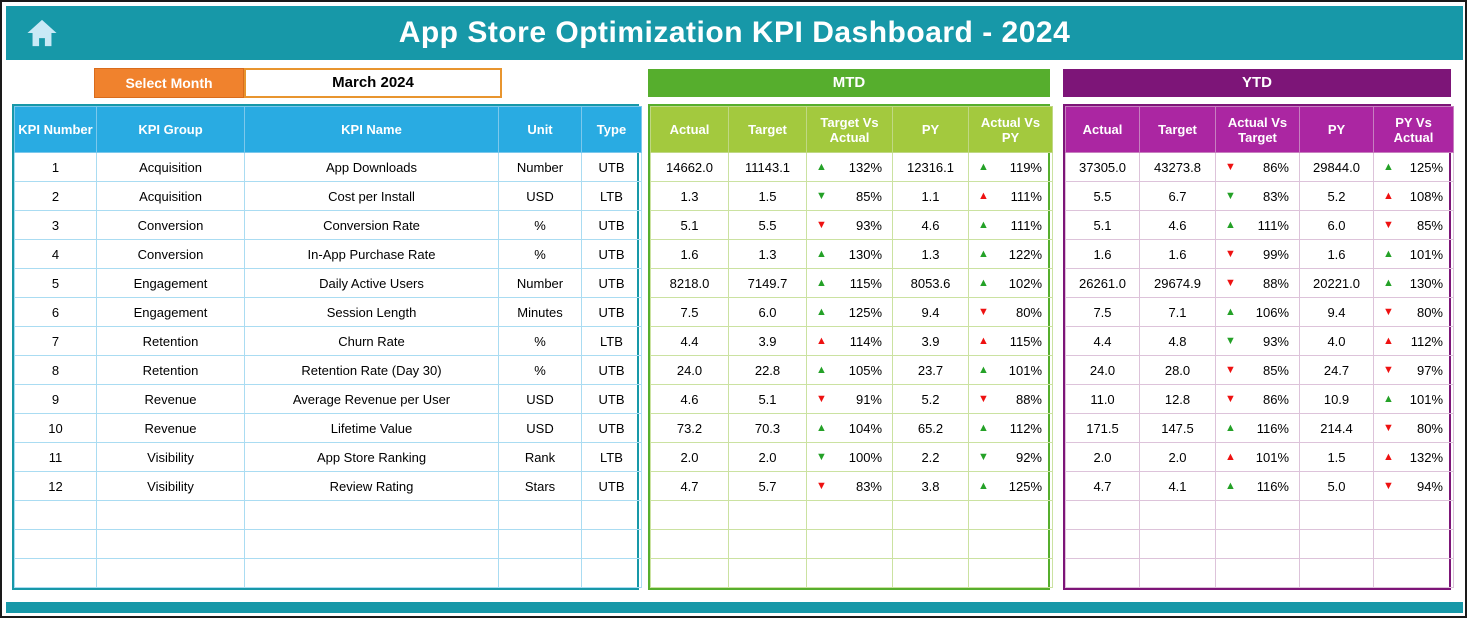 The height and width of the screenshot is (618, 1467). Describe the element at coordinates (868, 399) in the screenshot. I see `trend-value: 91%` at that location.